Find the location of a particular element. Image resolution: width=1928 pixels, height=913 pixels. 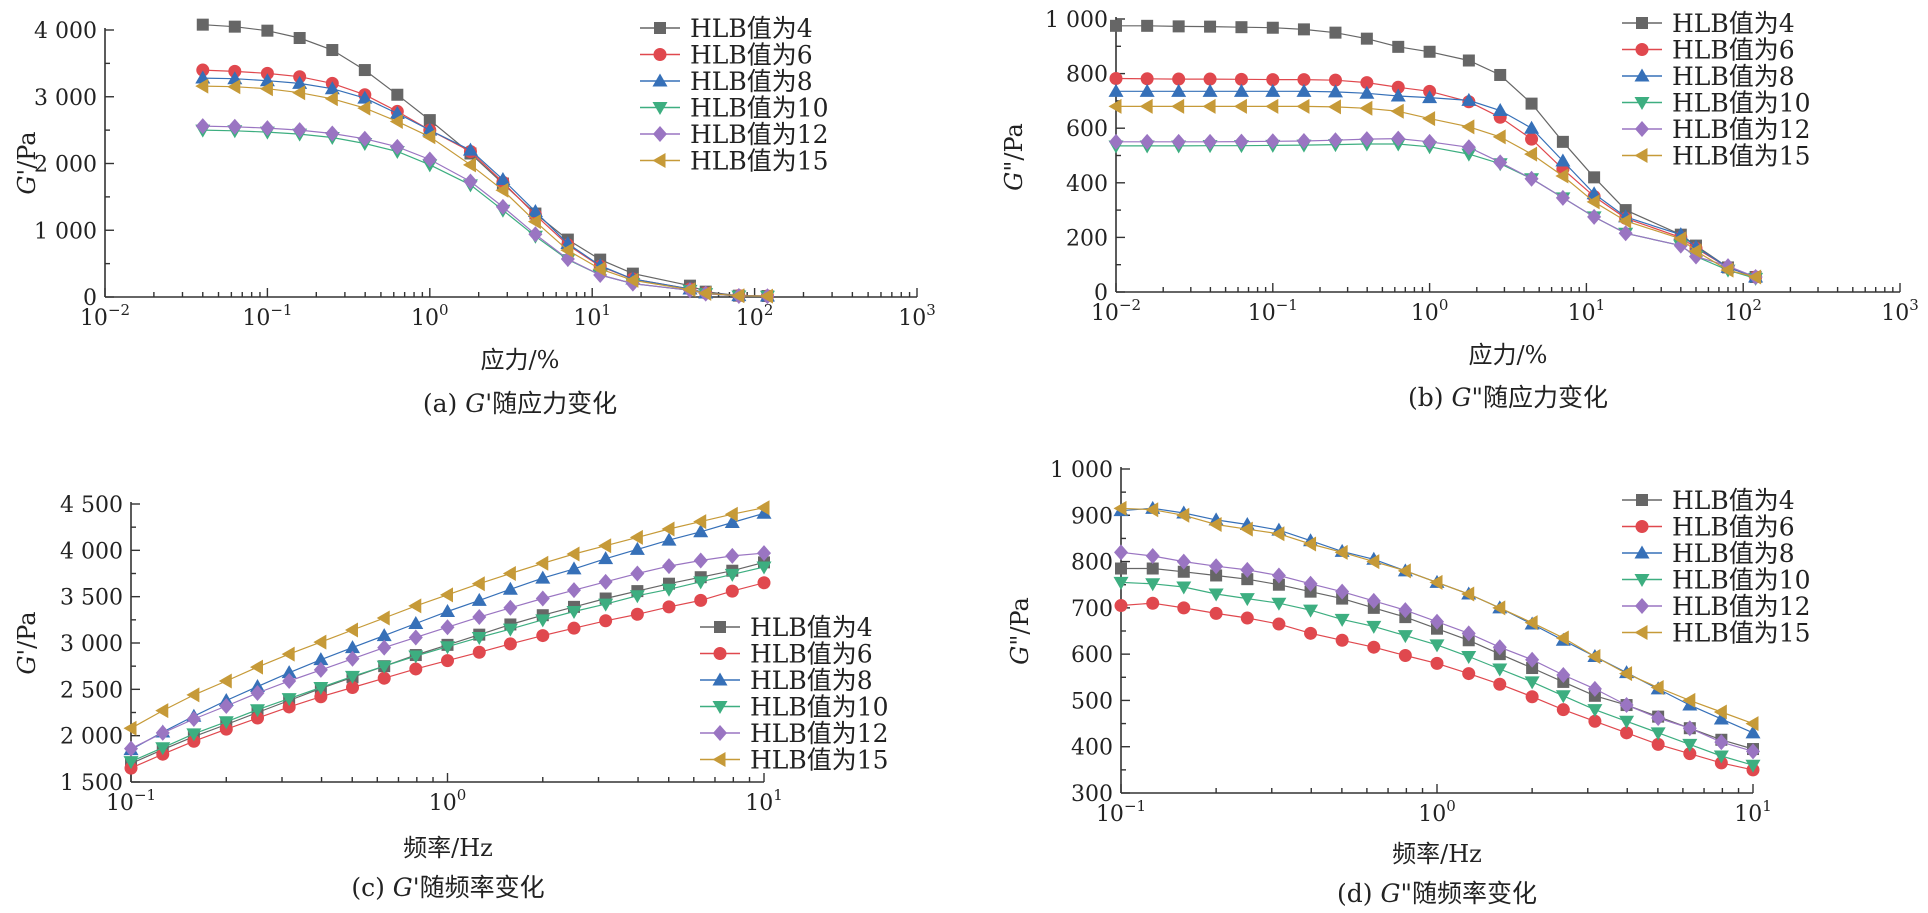

x-tick-label: 10⁰ is located at coordinates (430, 316).